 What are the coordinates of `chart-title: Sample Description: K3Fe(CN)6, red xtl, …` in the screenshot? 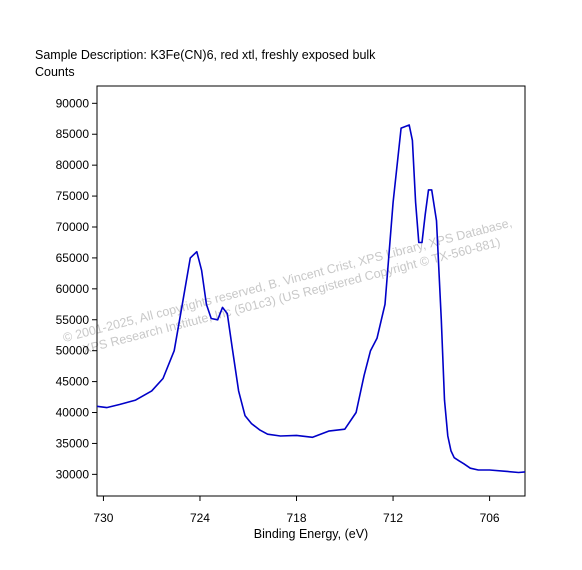 It's located at (205, 55).